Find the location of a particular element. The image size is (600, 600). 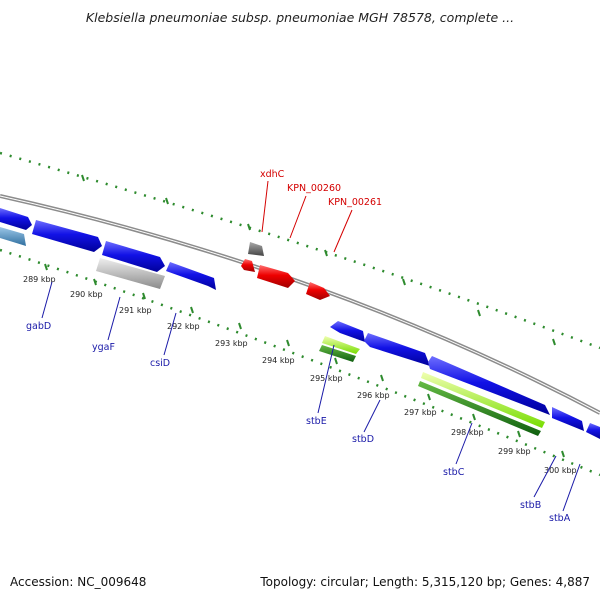

gene-label: stbE is located at coordinates (316, 421).